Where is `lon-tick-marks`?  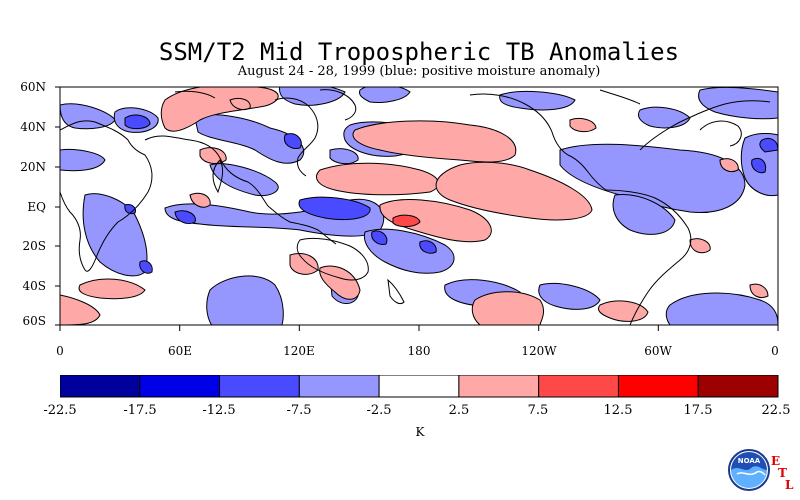 lon-tick-marks is located at coordinates (419, 328).